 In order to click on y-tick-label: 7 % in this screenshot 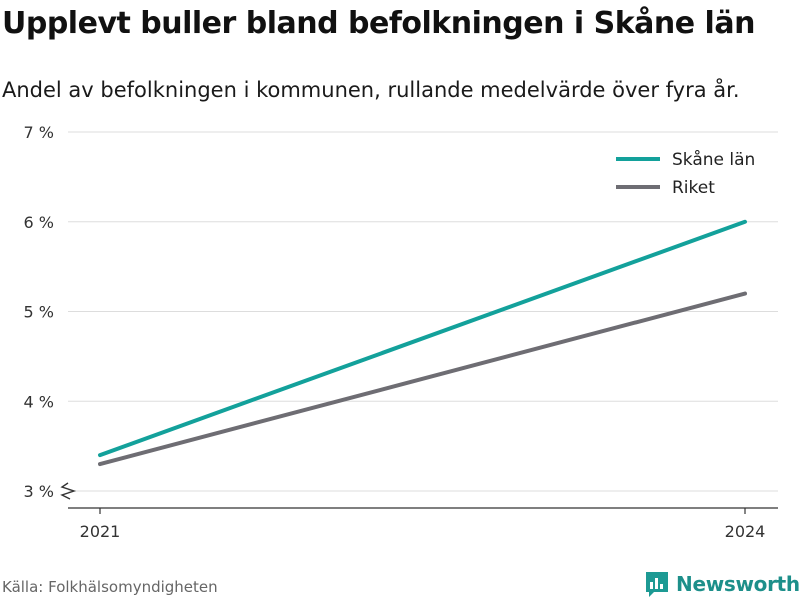, I will do `click(39, 132)`.